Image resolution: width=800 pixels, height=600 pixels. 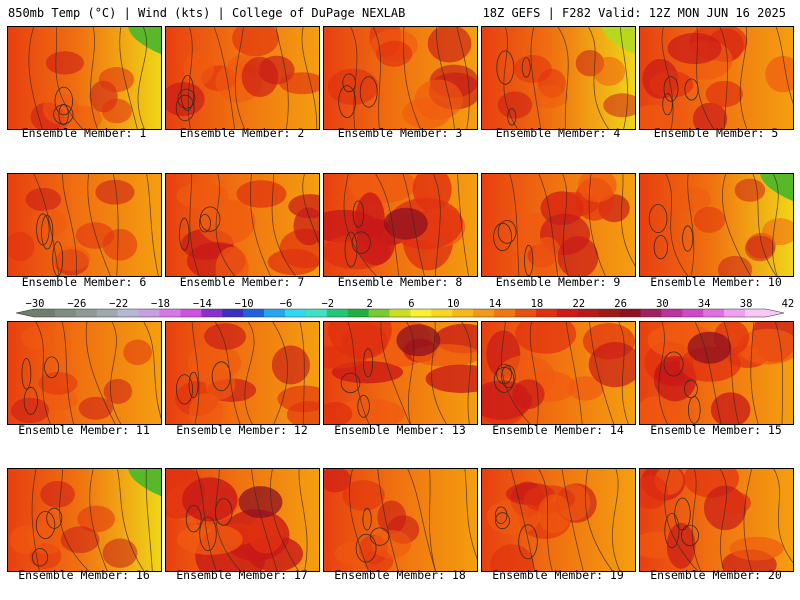 I want to click on ensemble-member-label: Ensemble Member: 8, so click(x=400, y=282).